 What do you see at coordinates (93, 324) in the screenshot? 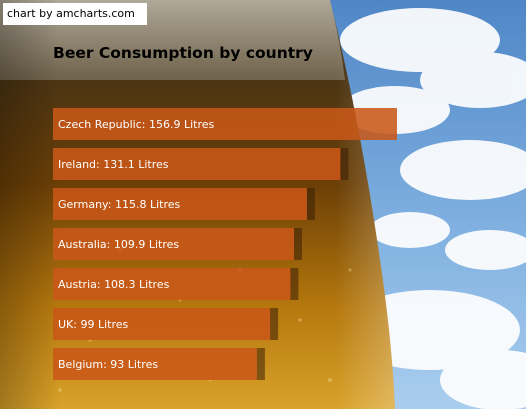
I see `bar-data-label: UK: 99 Litres` at bounding box center [93, 324].